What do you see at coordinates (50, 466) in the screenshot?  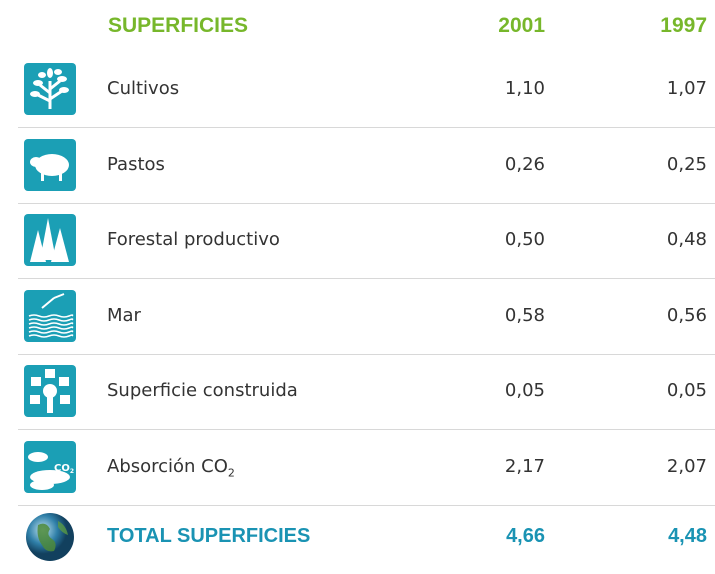 I see `row-icon: CO2` at bounding box center [50, 466].